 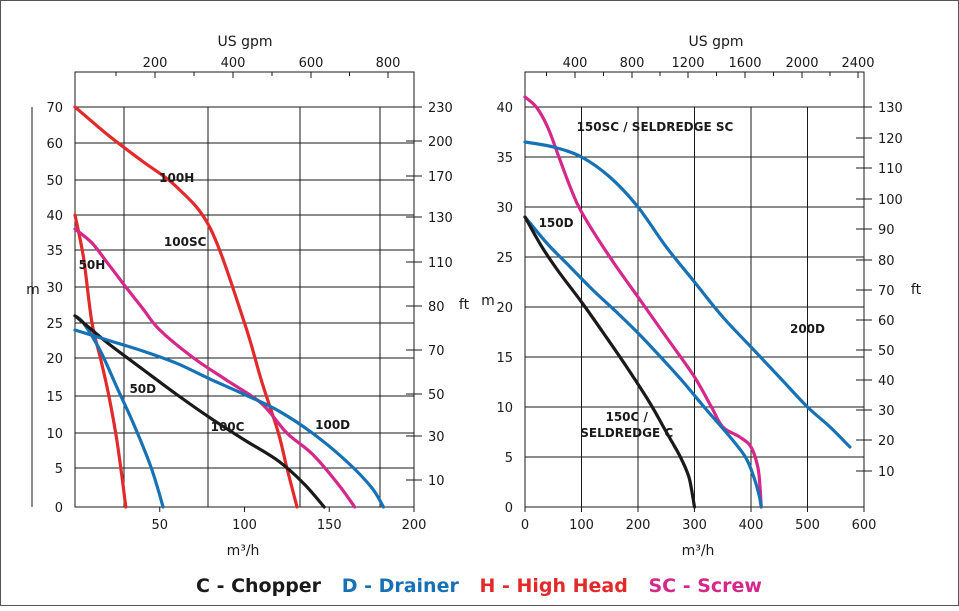 What do you see at coordinates (553, 586) in the screenshot?
I see `legend-high-head: H - High Head` at bounding box center [553, 586].